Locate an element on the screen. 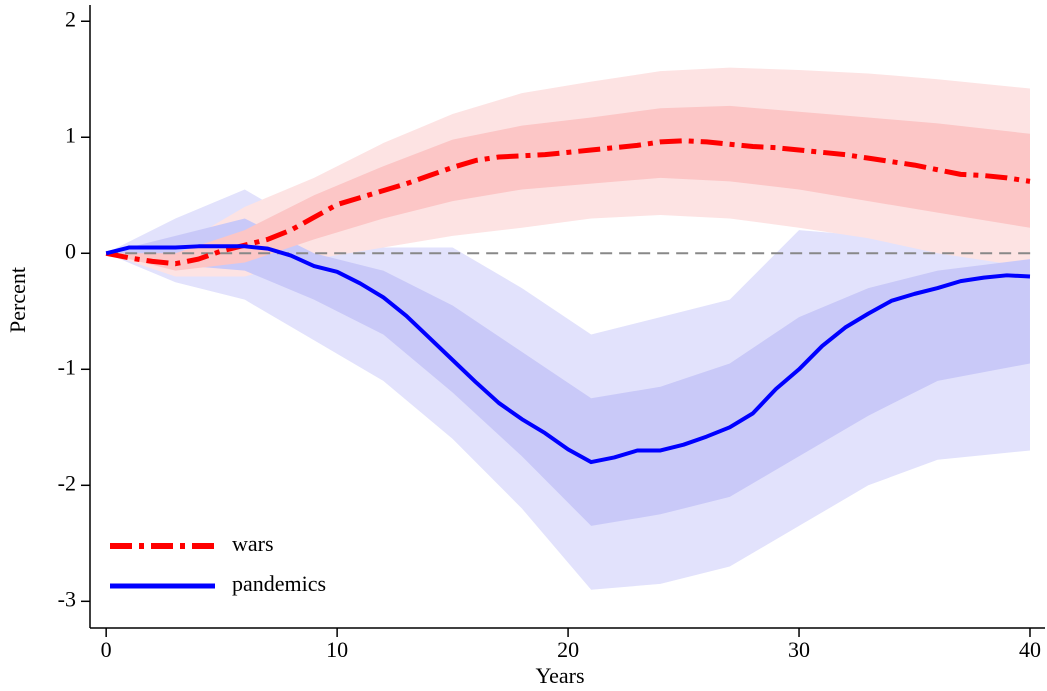  x-tick-label: 0 is located at coordinates (106, 649).